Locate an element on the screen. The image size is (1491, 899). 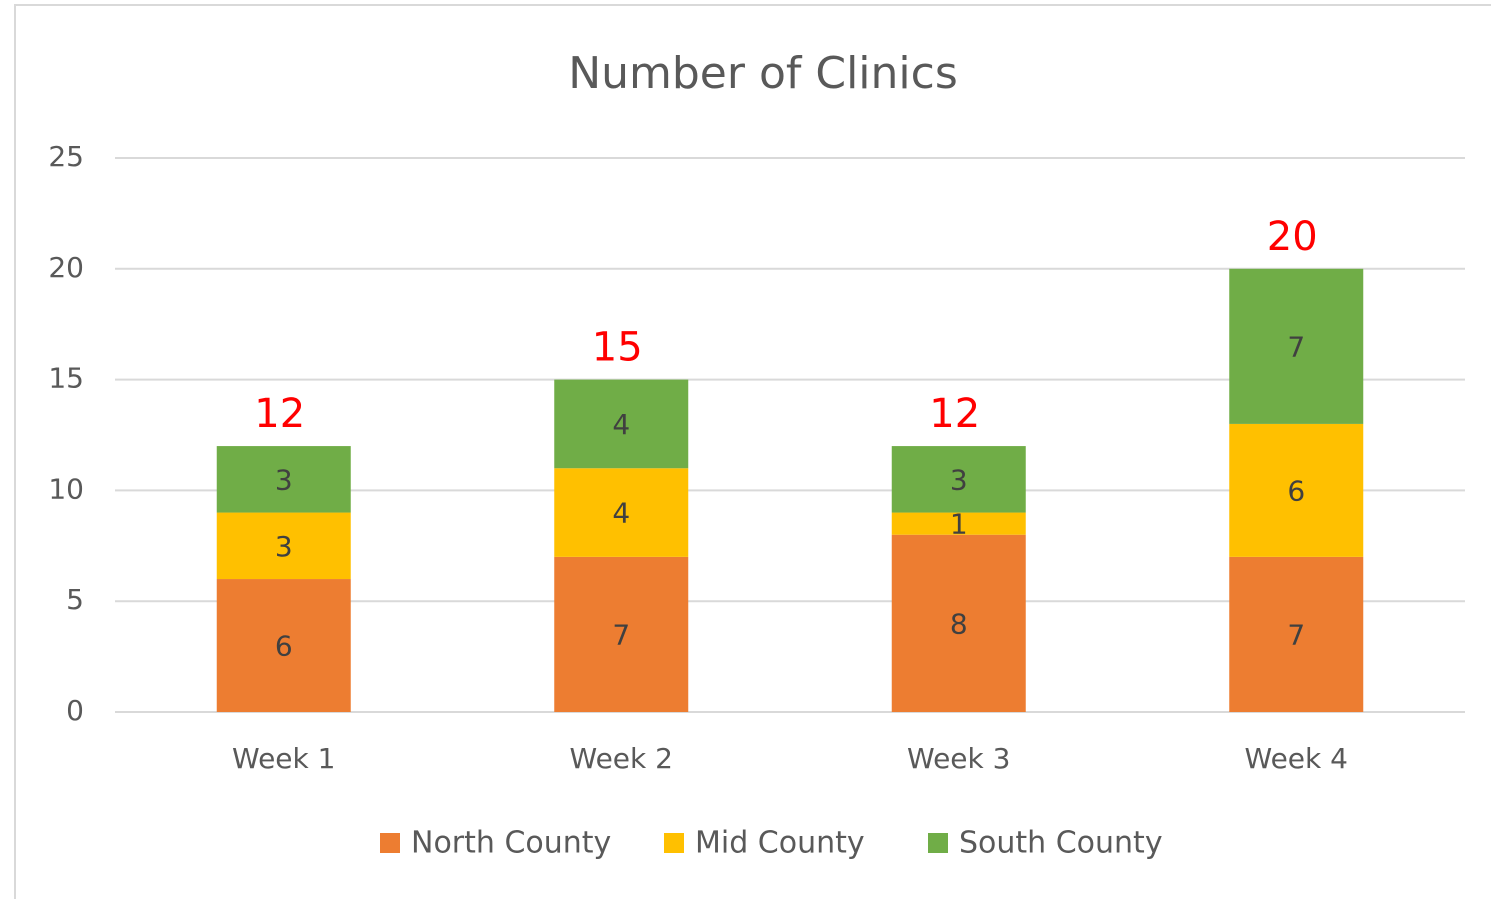
chart-title: Number of Clinics is located at coordinates (763, 73).